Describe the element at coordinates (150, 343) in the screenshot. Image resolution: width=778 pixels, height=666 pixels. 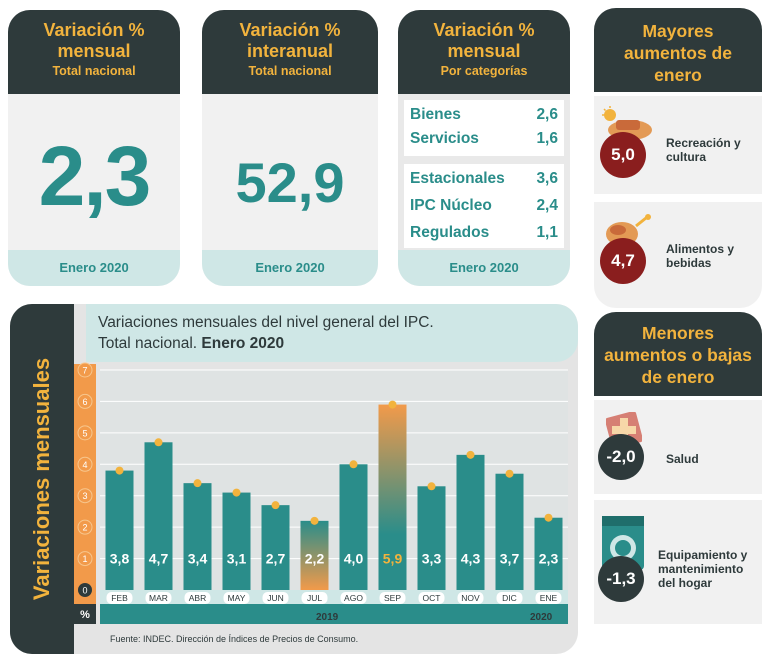
I see `chart-title-plain: Total nacional.` at that location.